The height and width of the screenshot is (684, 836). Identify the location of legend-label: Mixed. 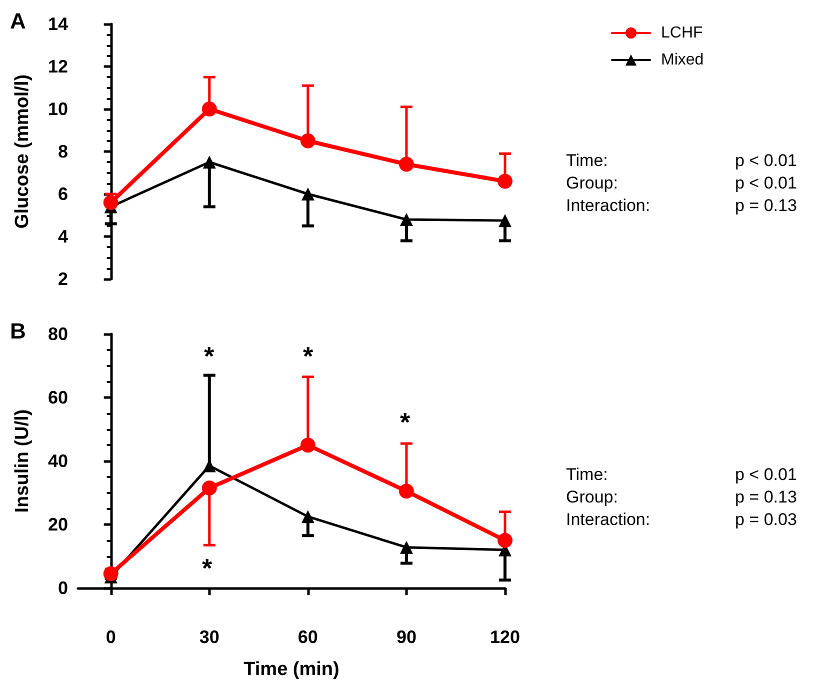
(682, 60).